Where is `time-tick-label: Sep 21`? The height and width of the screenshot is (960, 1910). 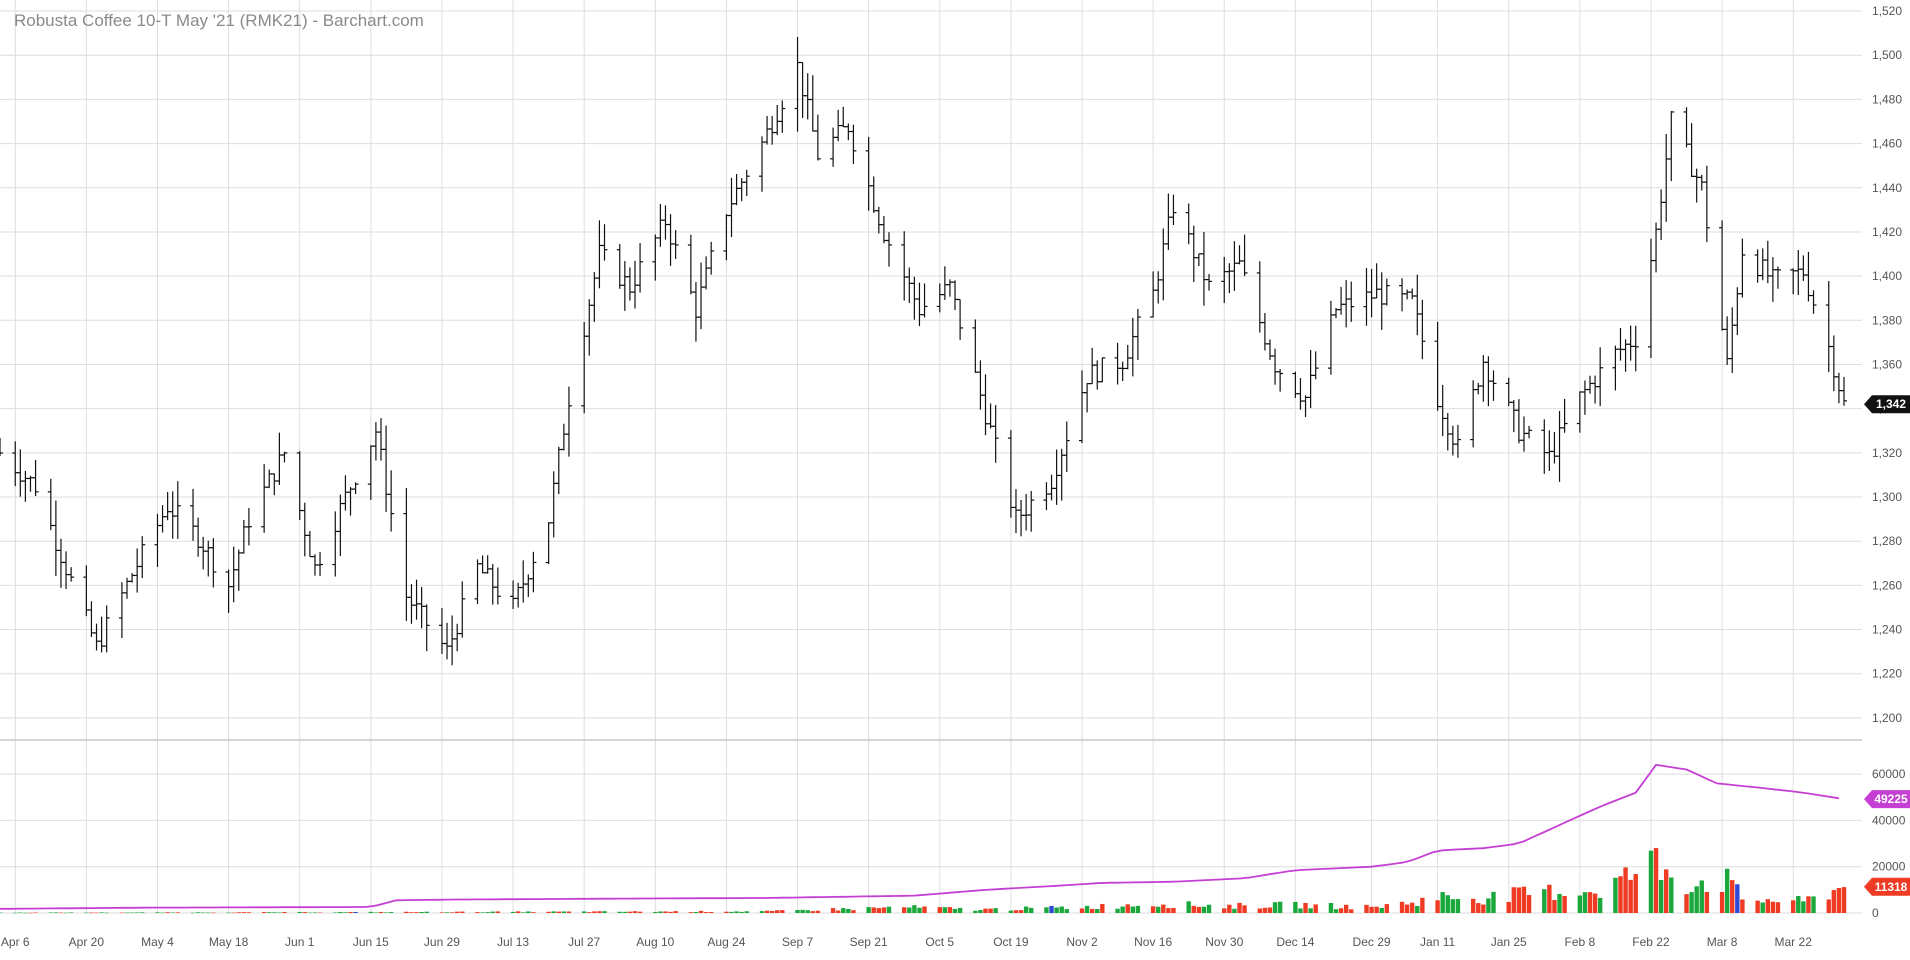 time-tick-label: Sep 21 is located at coordinates (869, 942).